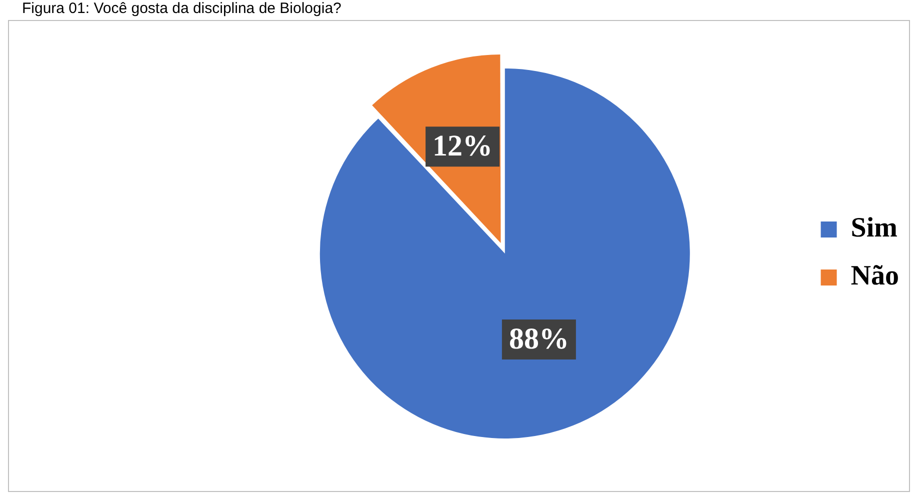 The height and width of the screenshot is (493, 915). What do you see at coordinates (874, 228) in the screenshot?
I see `legend-label: Sim` at bounding box center [874, 228].